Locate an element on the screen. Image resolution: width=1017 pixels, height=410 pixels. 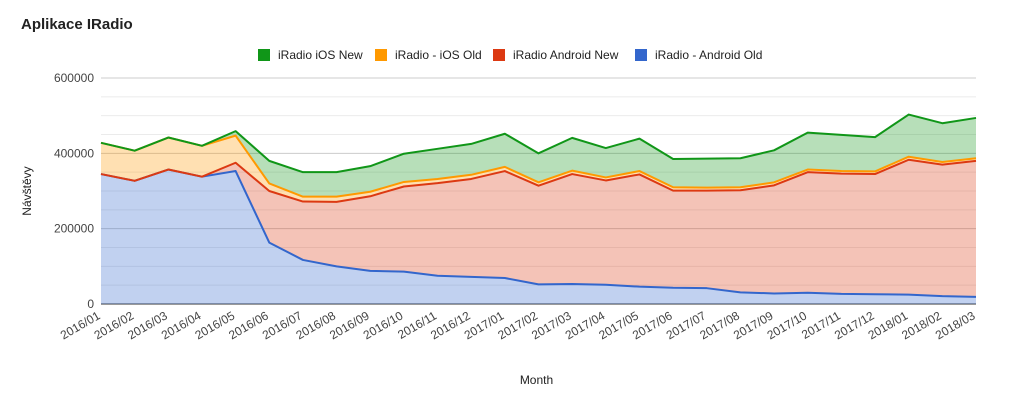
legend-swatch-iradio-android-old is located at coordinates (641, 55).